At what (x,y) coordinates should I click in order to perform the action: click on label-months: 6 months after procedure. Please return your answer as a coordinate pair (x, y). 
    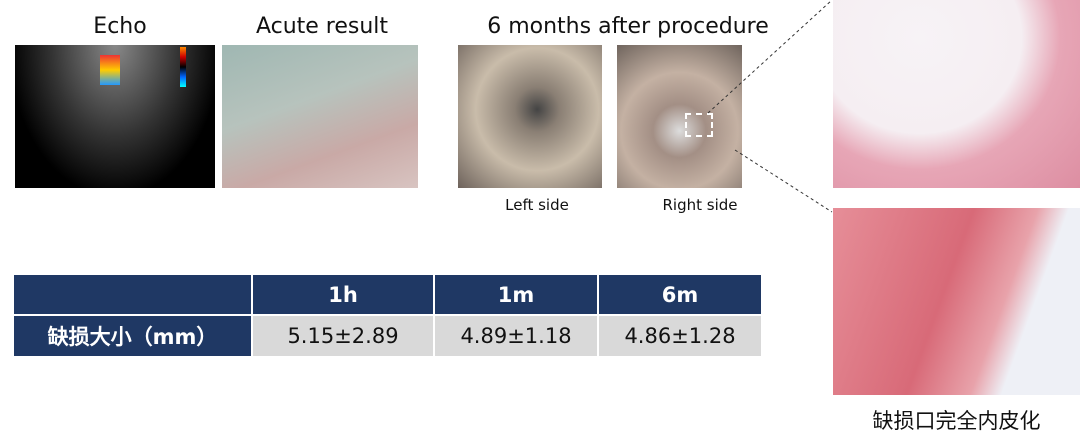
    Looking at the image, I should click on (628, 26).